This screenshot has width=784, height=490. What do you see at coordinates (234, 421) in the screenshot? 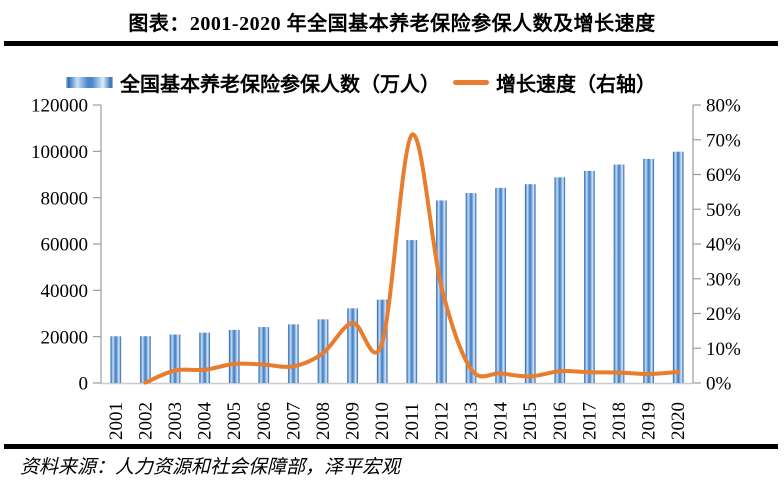
I see `x-axis-label-2005: 2005` at bounding box center [234, 421].